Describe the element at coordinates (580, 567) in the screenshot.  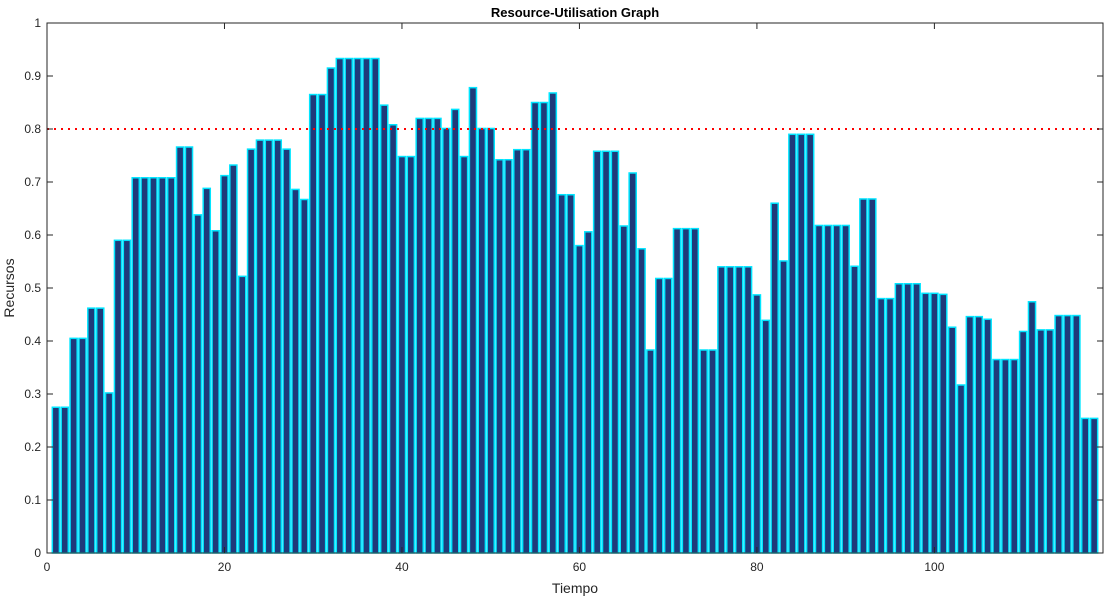
I see `x-tick-label: 60` at that location.